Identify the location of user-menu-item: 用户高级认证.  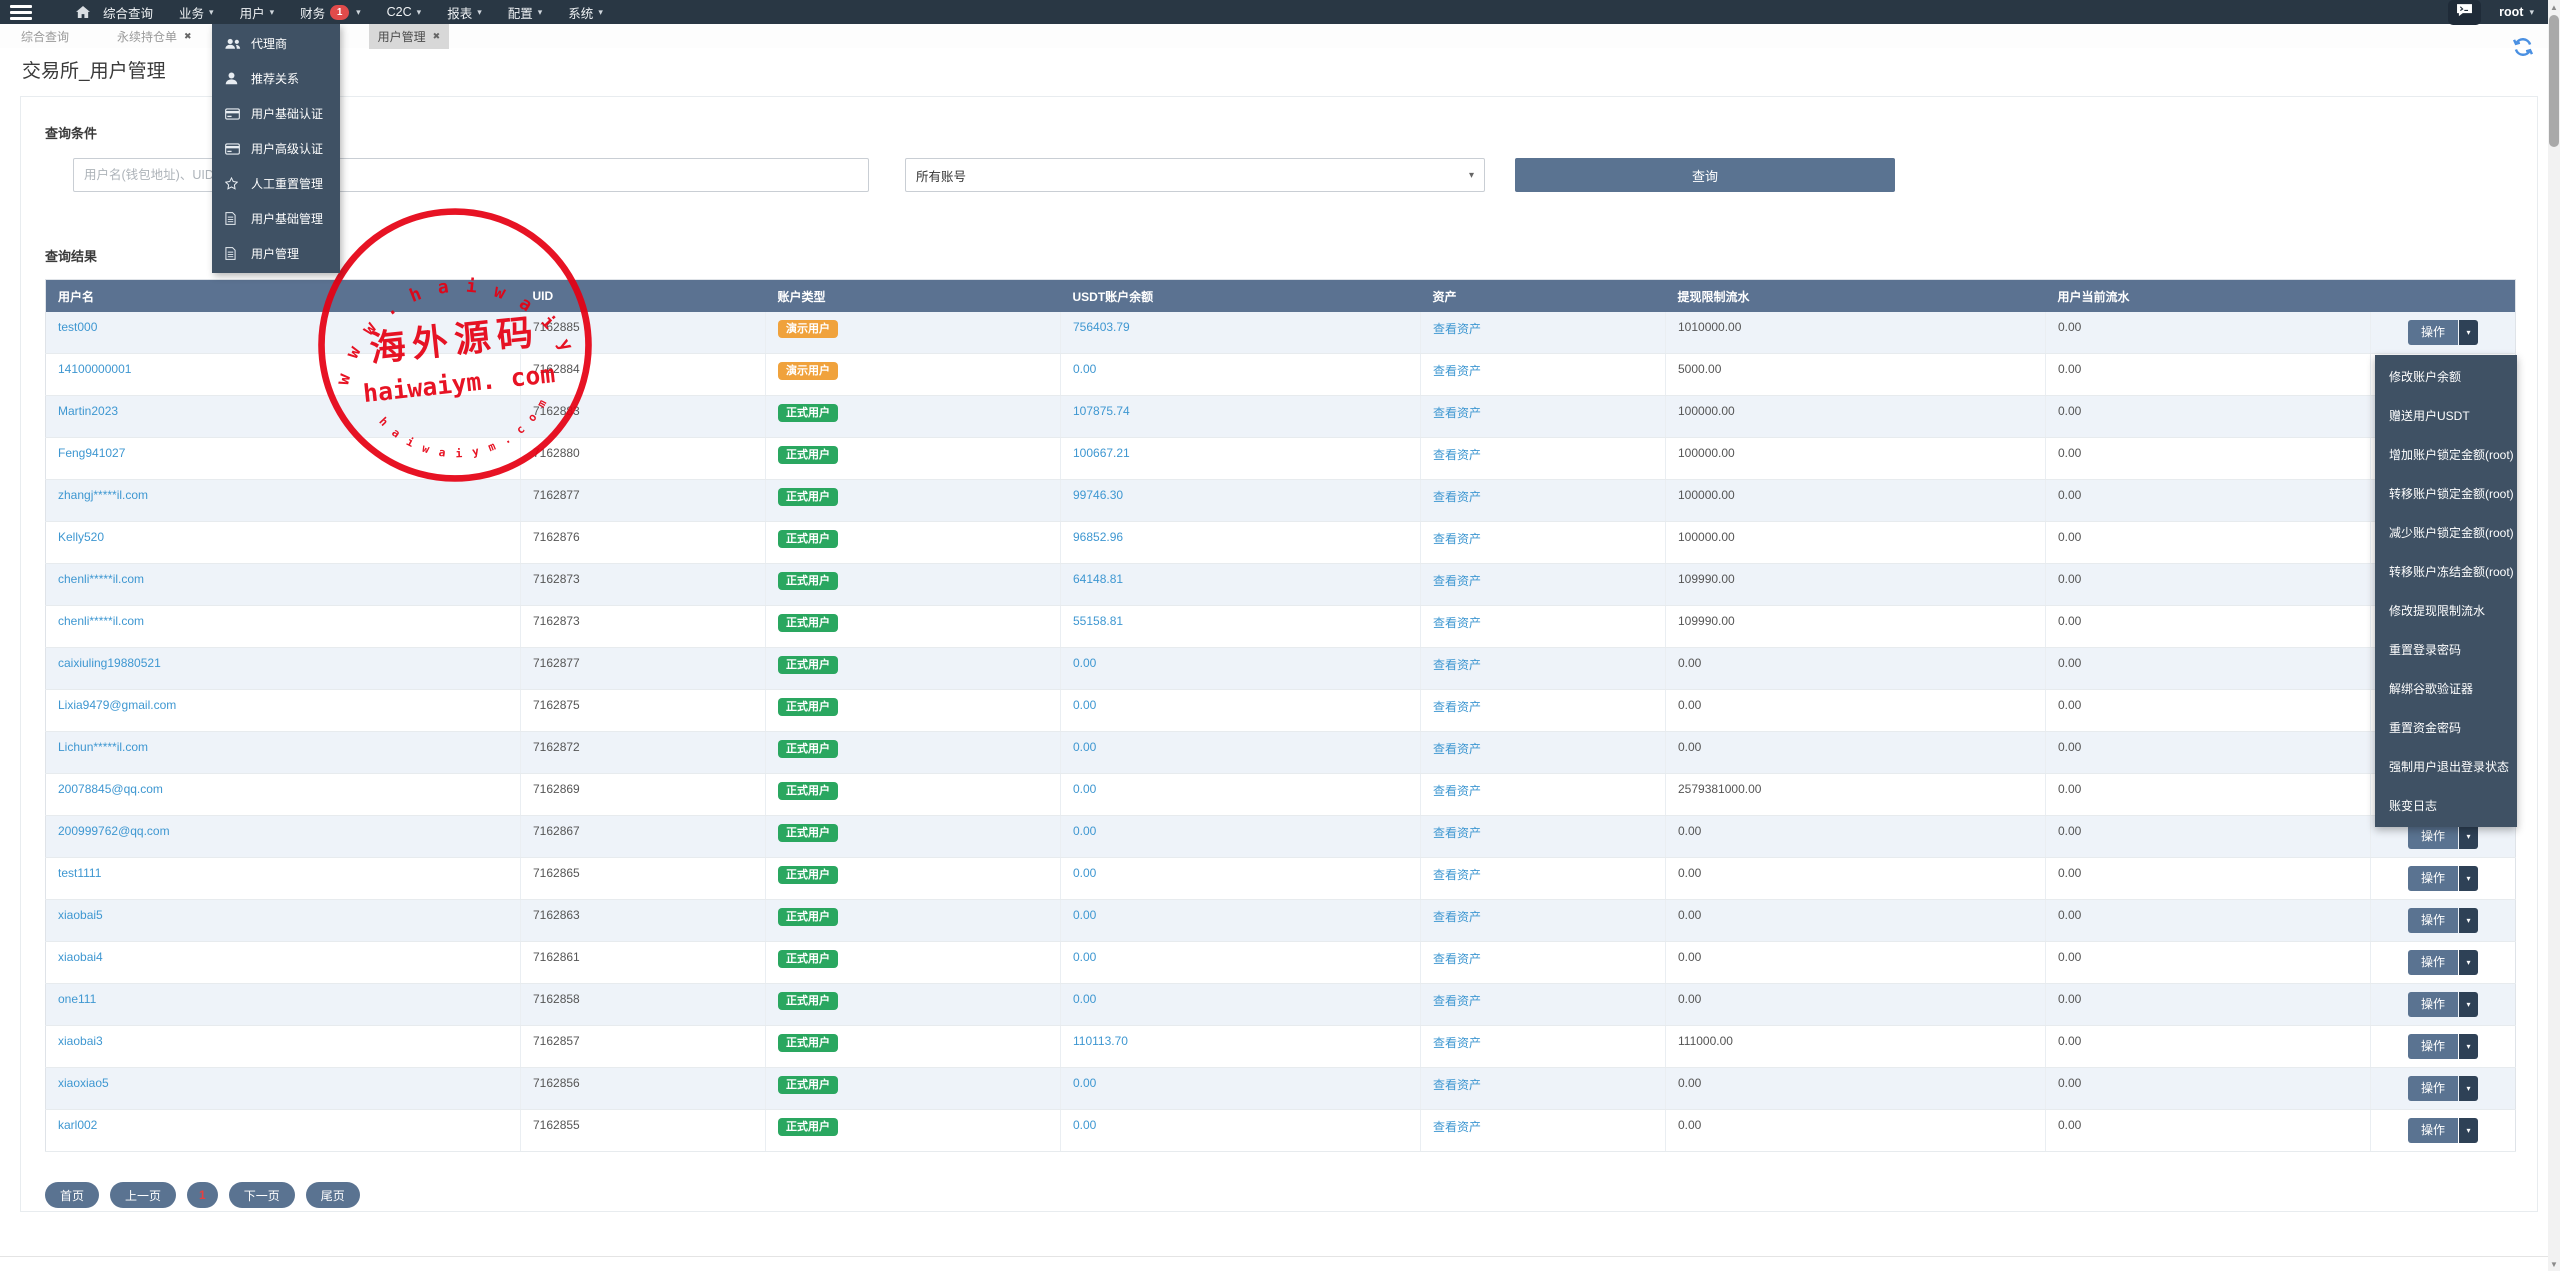
(276, 148).